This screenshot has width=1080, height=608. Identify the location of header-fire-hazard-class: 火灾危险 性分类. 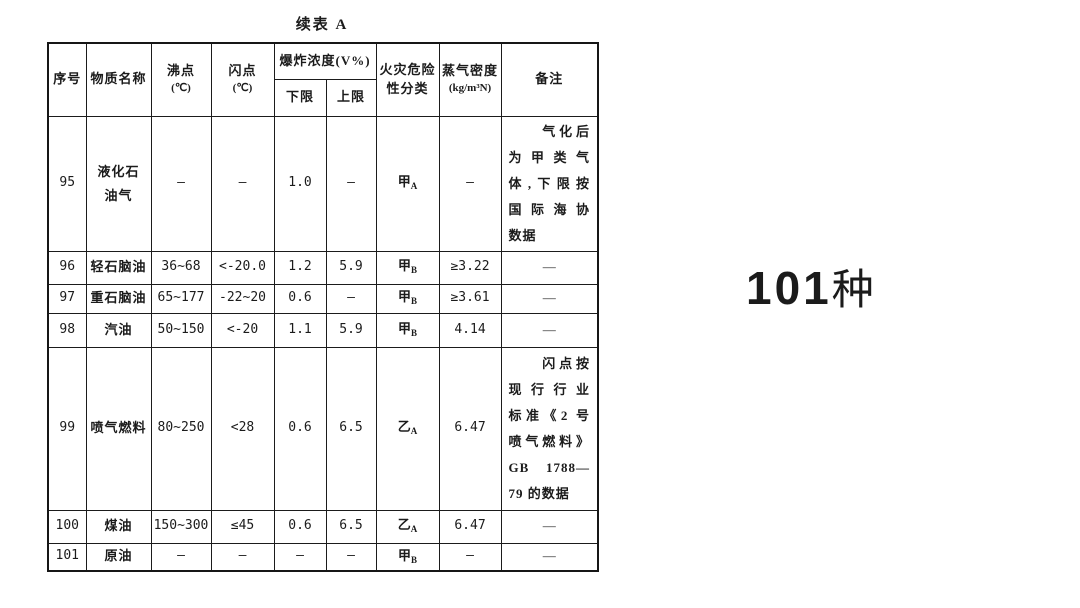
(407, 79).